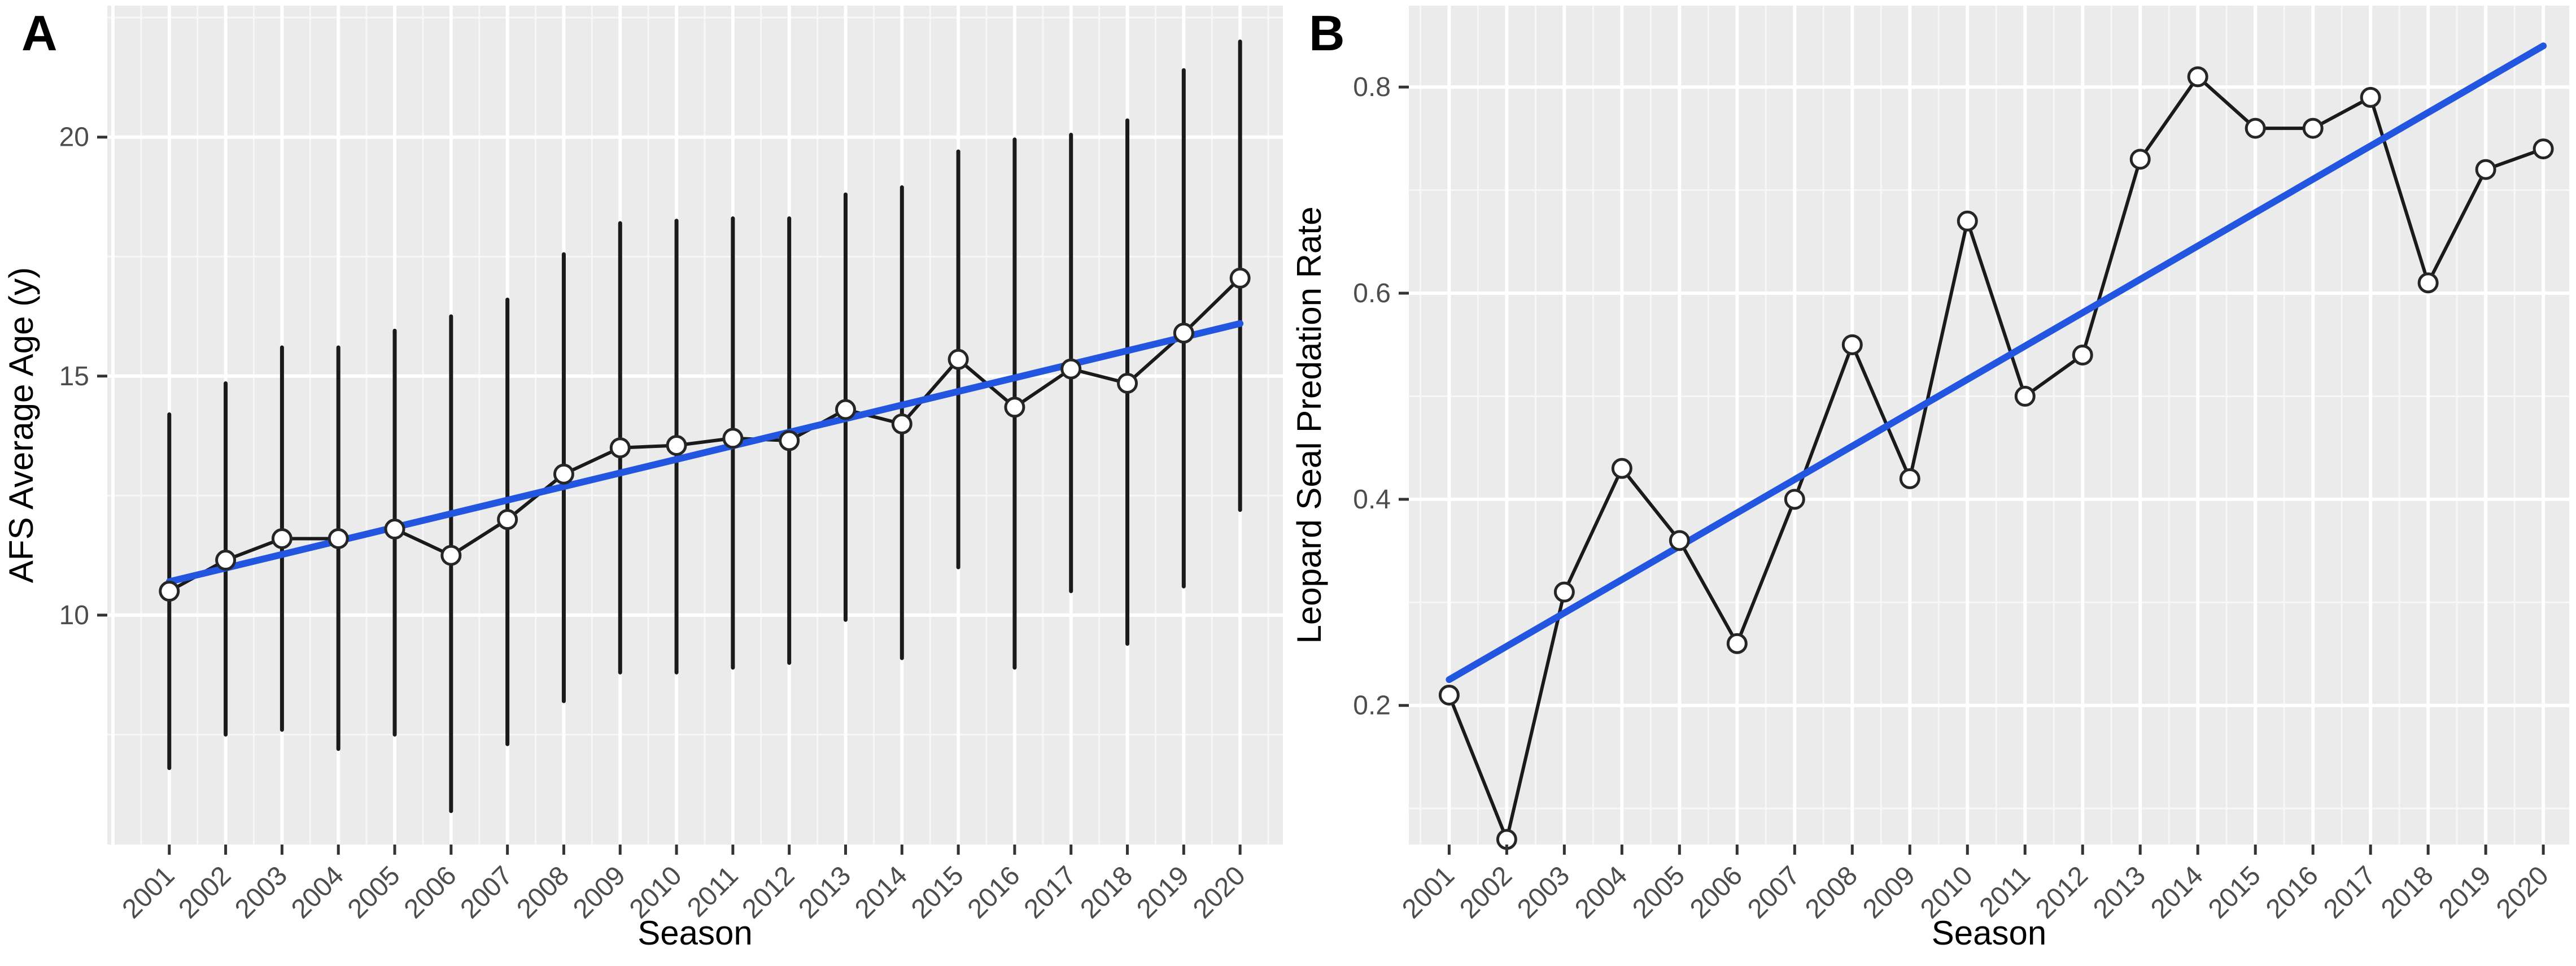  What do you see at coordinates (1372, 706) in the screenshot?
I see `y-tick-label: 0.2` at bounding box center [1372, 706].